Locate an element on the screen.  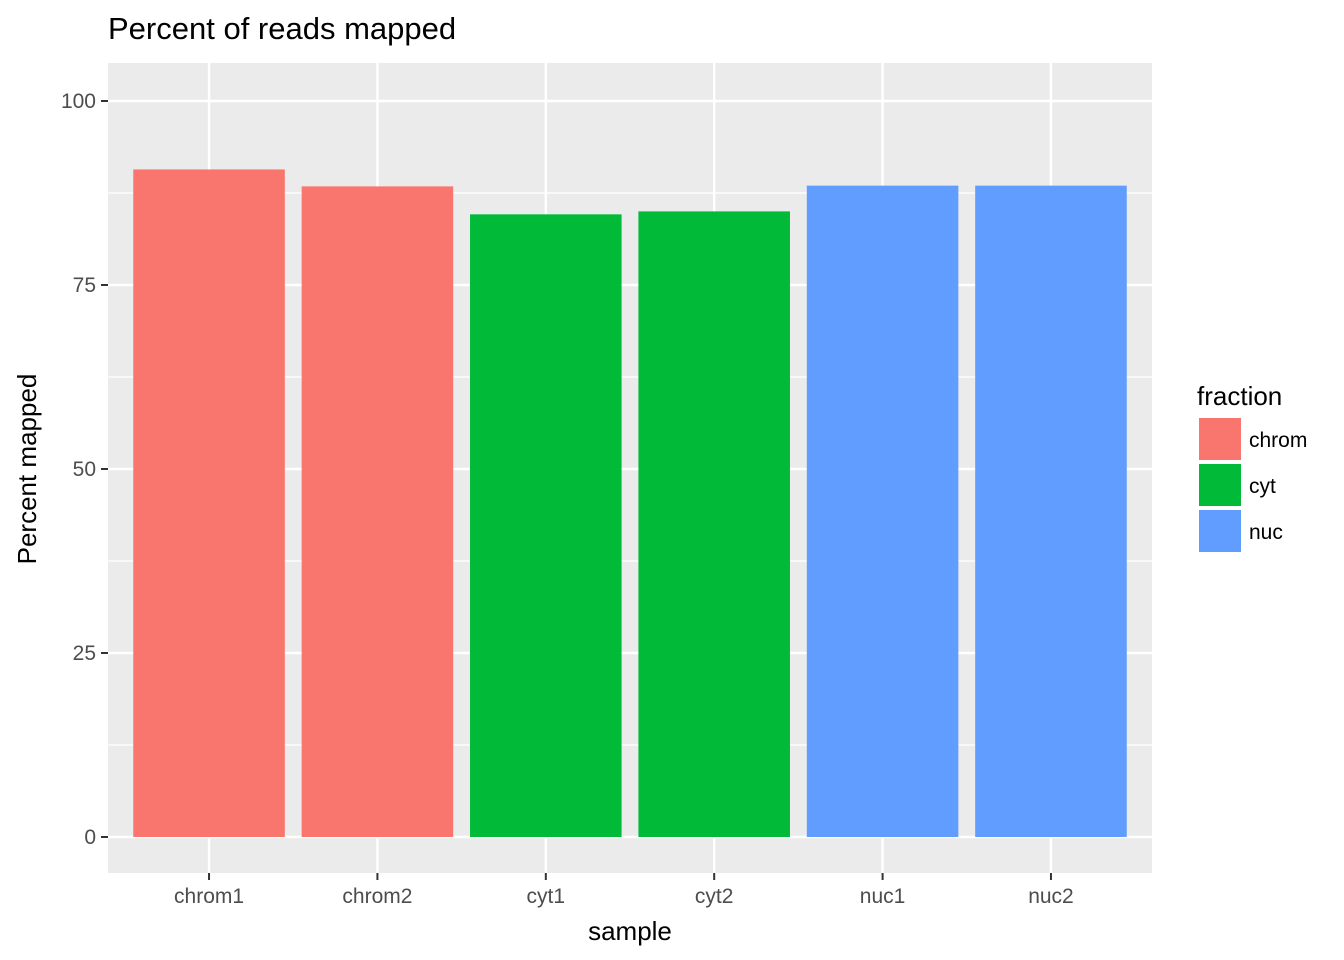
y-axis: 0 25 50 75 100 is located at coordinates (84, 469).